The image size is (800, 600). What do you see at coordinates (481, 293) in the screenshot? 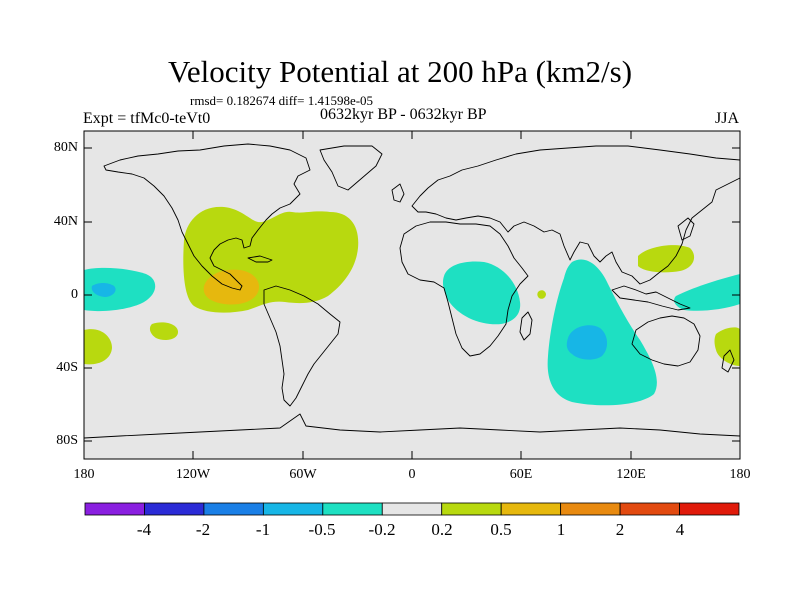
I see `africa-negative-region` at bounding box center [481, 293].